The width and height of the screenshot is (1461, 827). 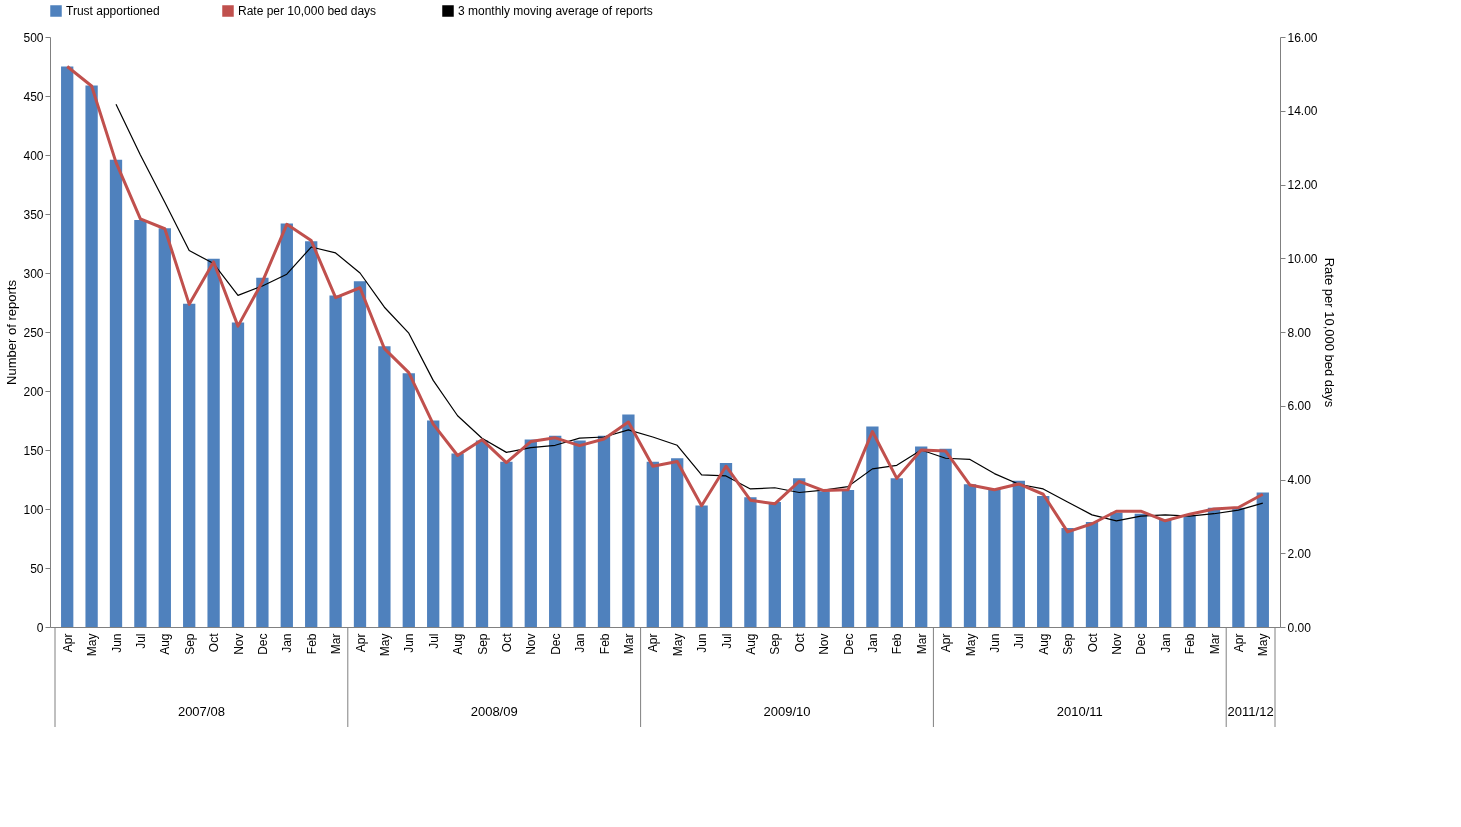 What do you see at coordinates (33, 273) in the screenshot?
I see `y-tick-label: 300` at bounding box center [33, 273].